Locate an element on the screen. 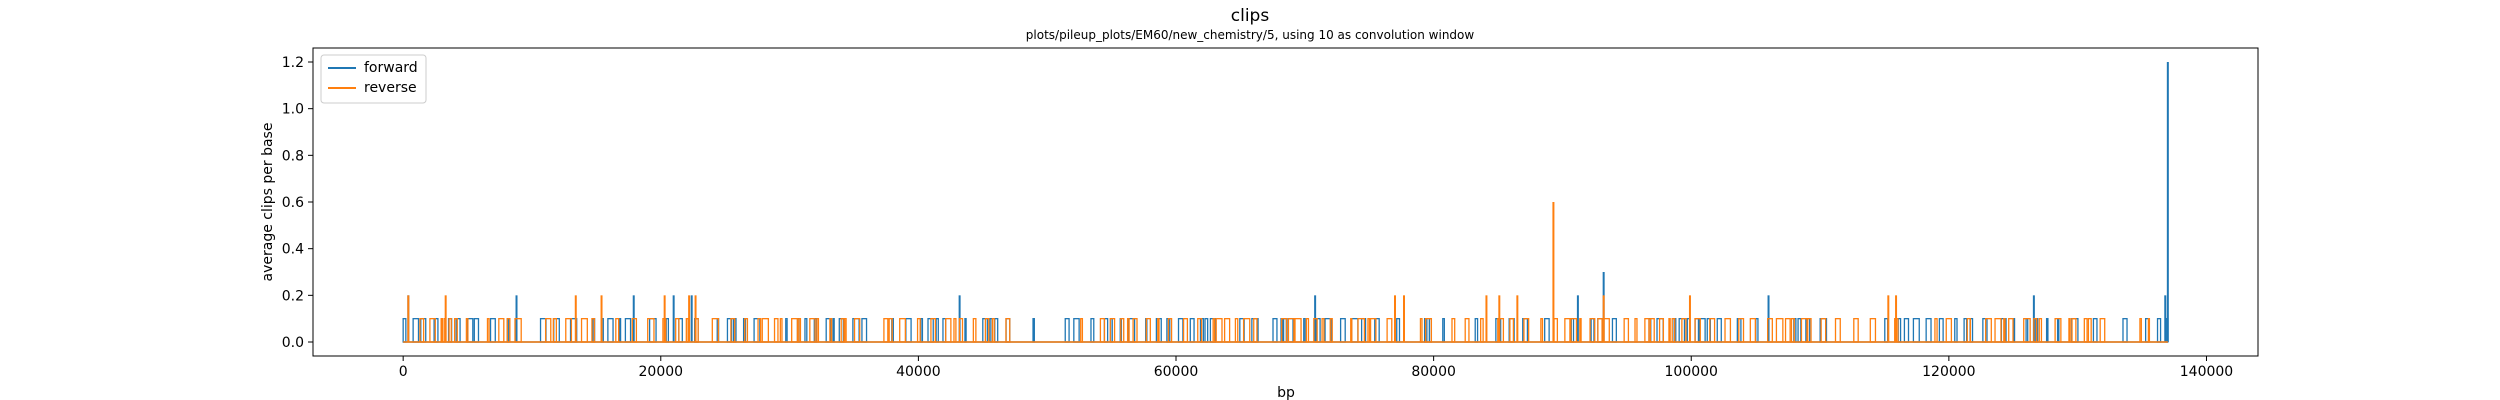  y-tick-label: 0.6 is located at coordinates (293, 203).